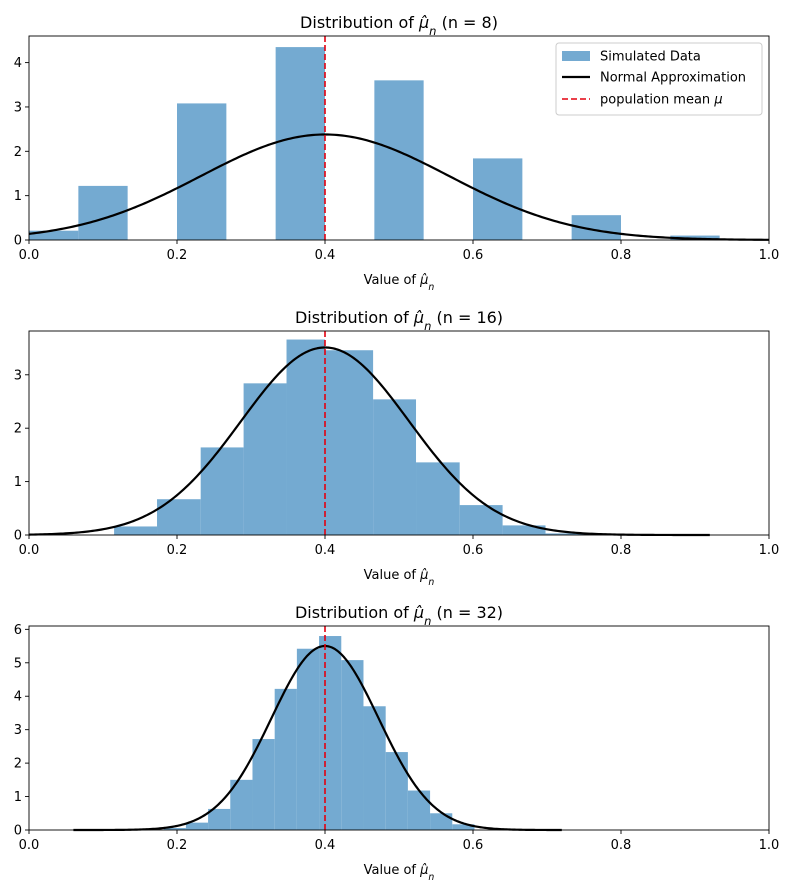  What do you see at coordinates (18, 663) in the screenshot?
I see `y-tick-label: 5` at bounding box center [18, 663].